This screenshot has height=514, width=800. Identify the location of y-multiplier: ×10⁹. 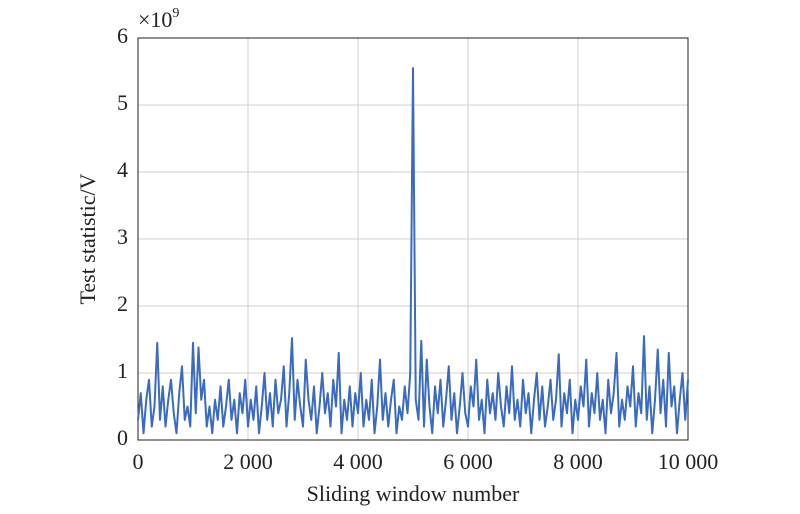
(158, 19).